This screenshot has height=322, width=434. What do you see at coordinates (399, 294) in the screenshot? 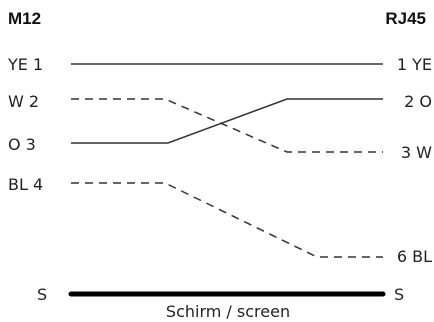
I see `right-pin-s: S` at bounding box center [399, 294].